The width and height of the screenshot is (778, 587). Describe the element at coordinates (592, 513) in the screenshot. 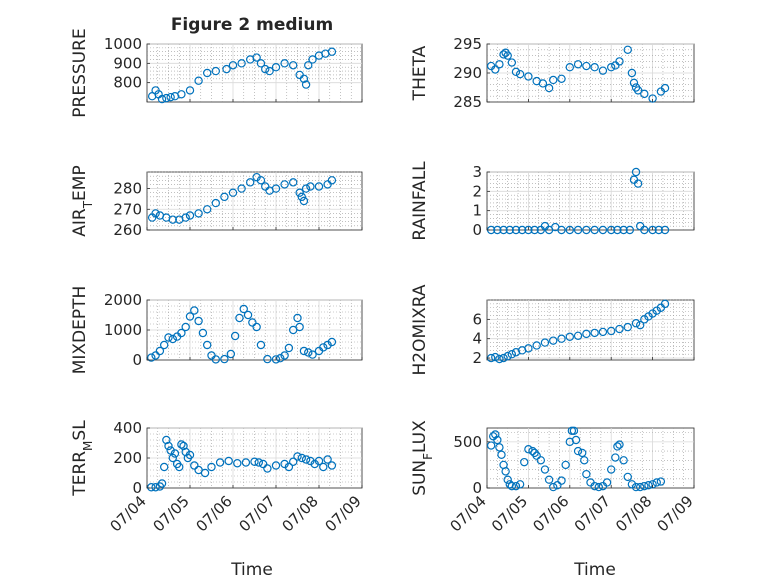

I see `x-tick-label: 07/07` at that location.